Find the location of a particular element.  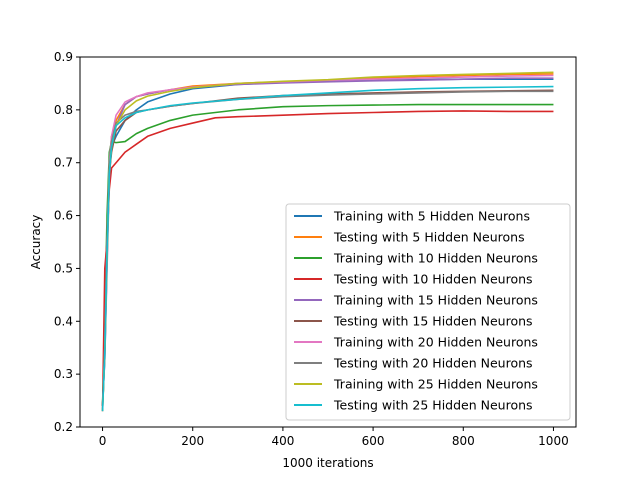

y-axis-label: Accuracy is located at coordinates (36, 242).